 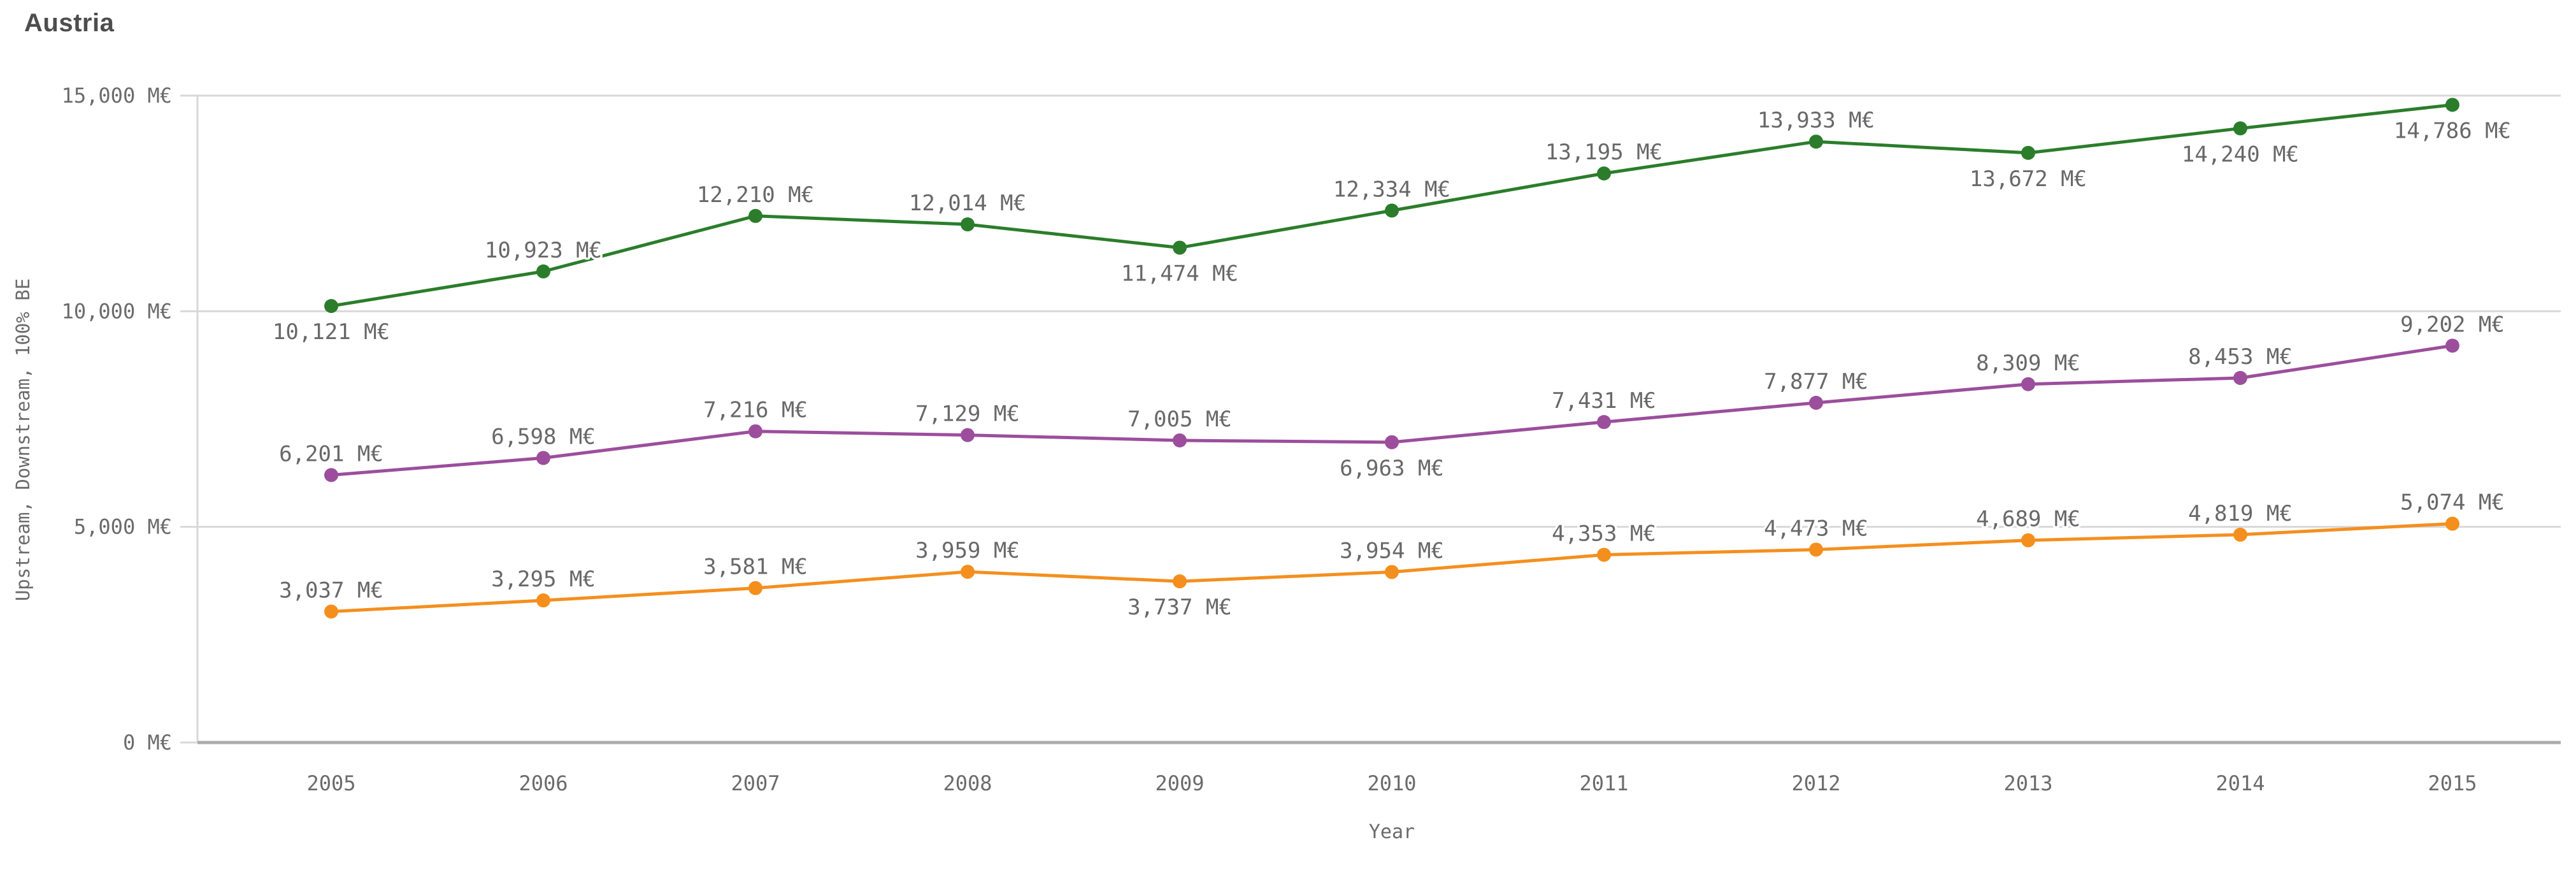 What do you see at coordinates (123, 527) in the screenshot?
I see `y-axis-tick-label: 5,000 M€` at bounding box center [123, 527].